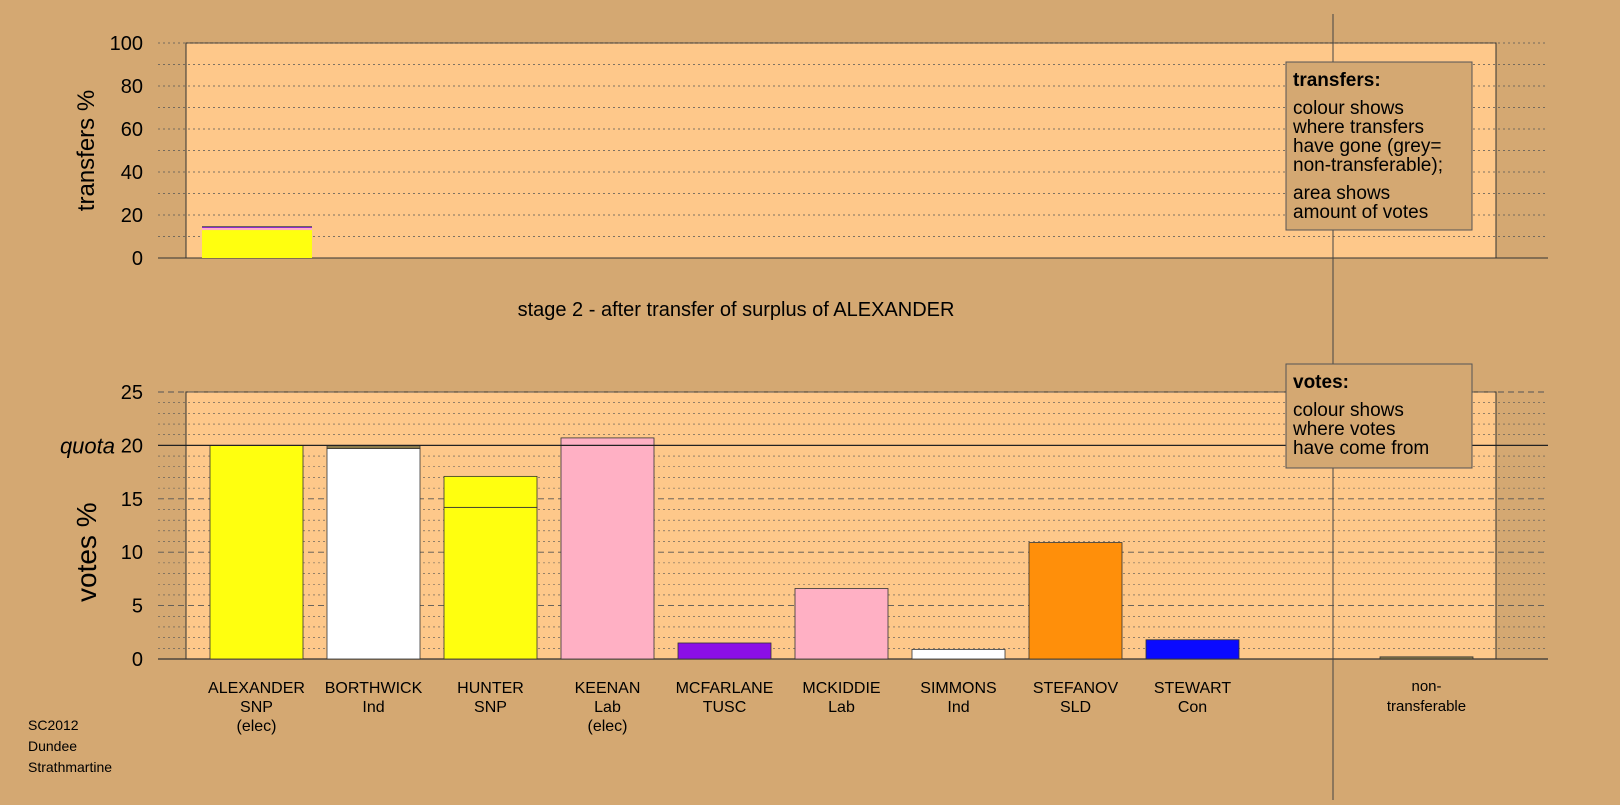 The image size is (1620, 805). I want to click on candidate-name: KEENAN, so click(608, 688).